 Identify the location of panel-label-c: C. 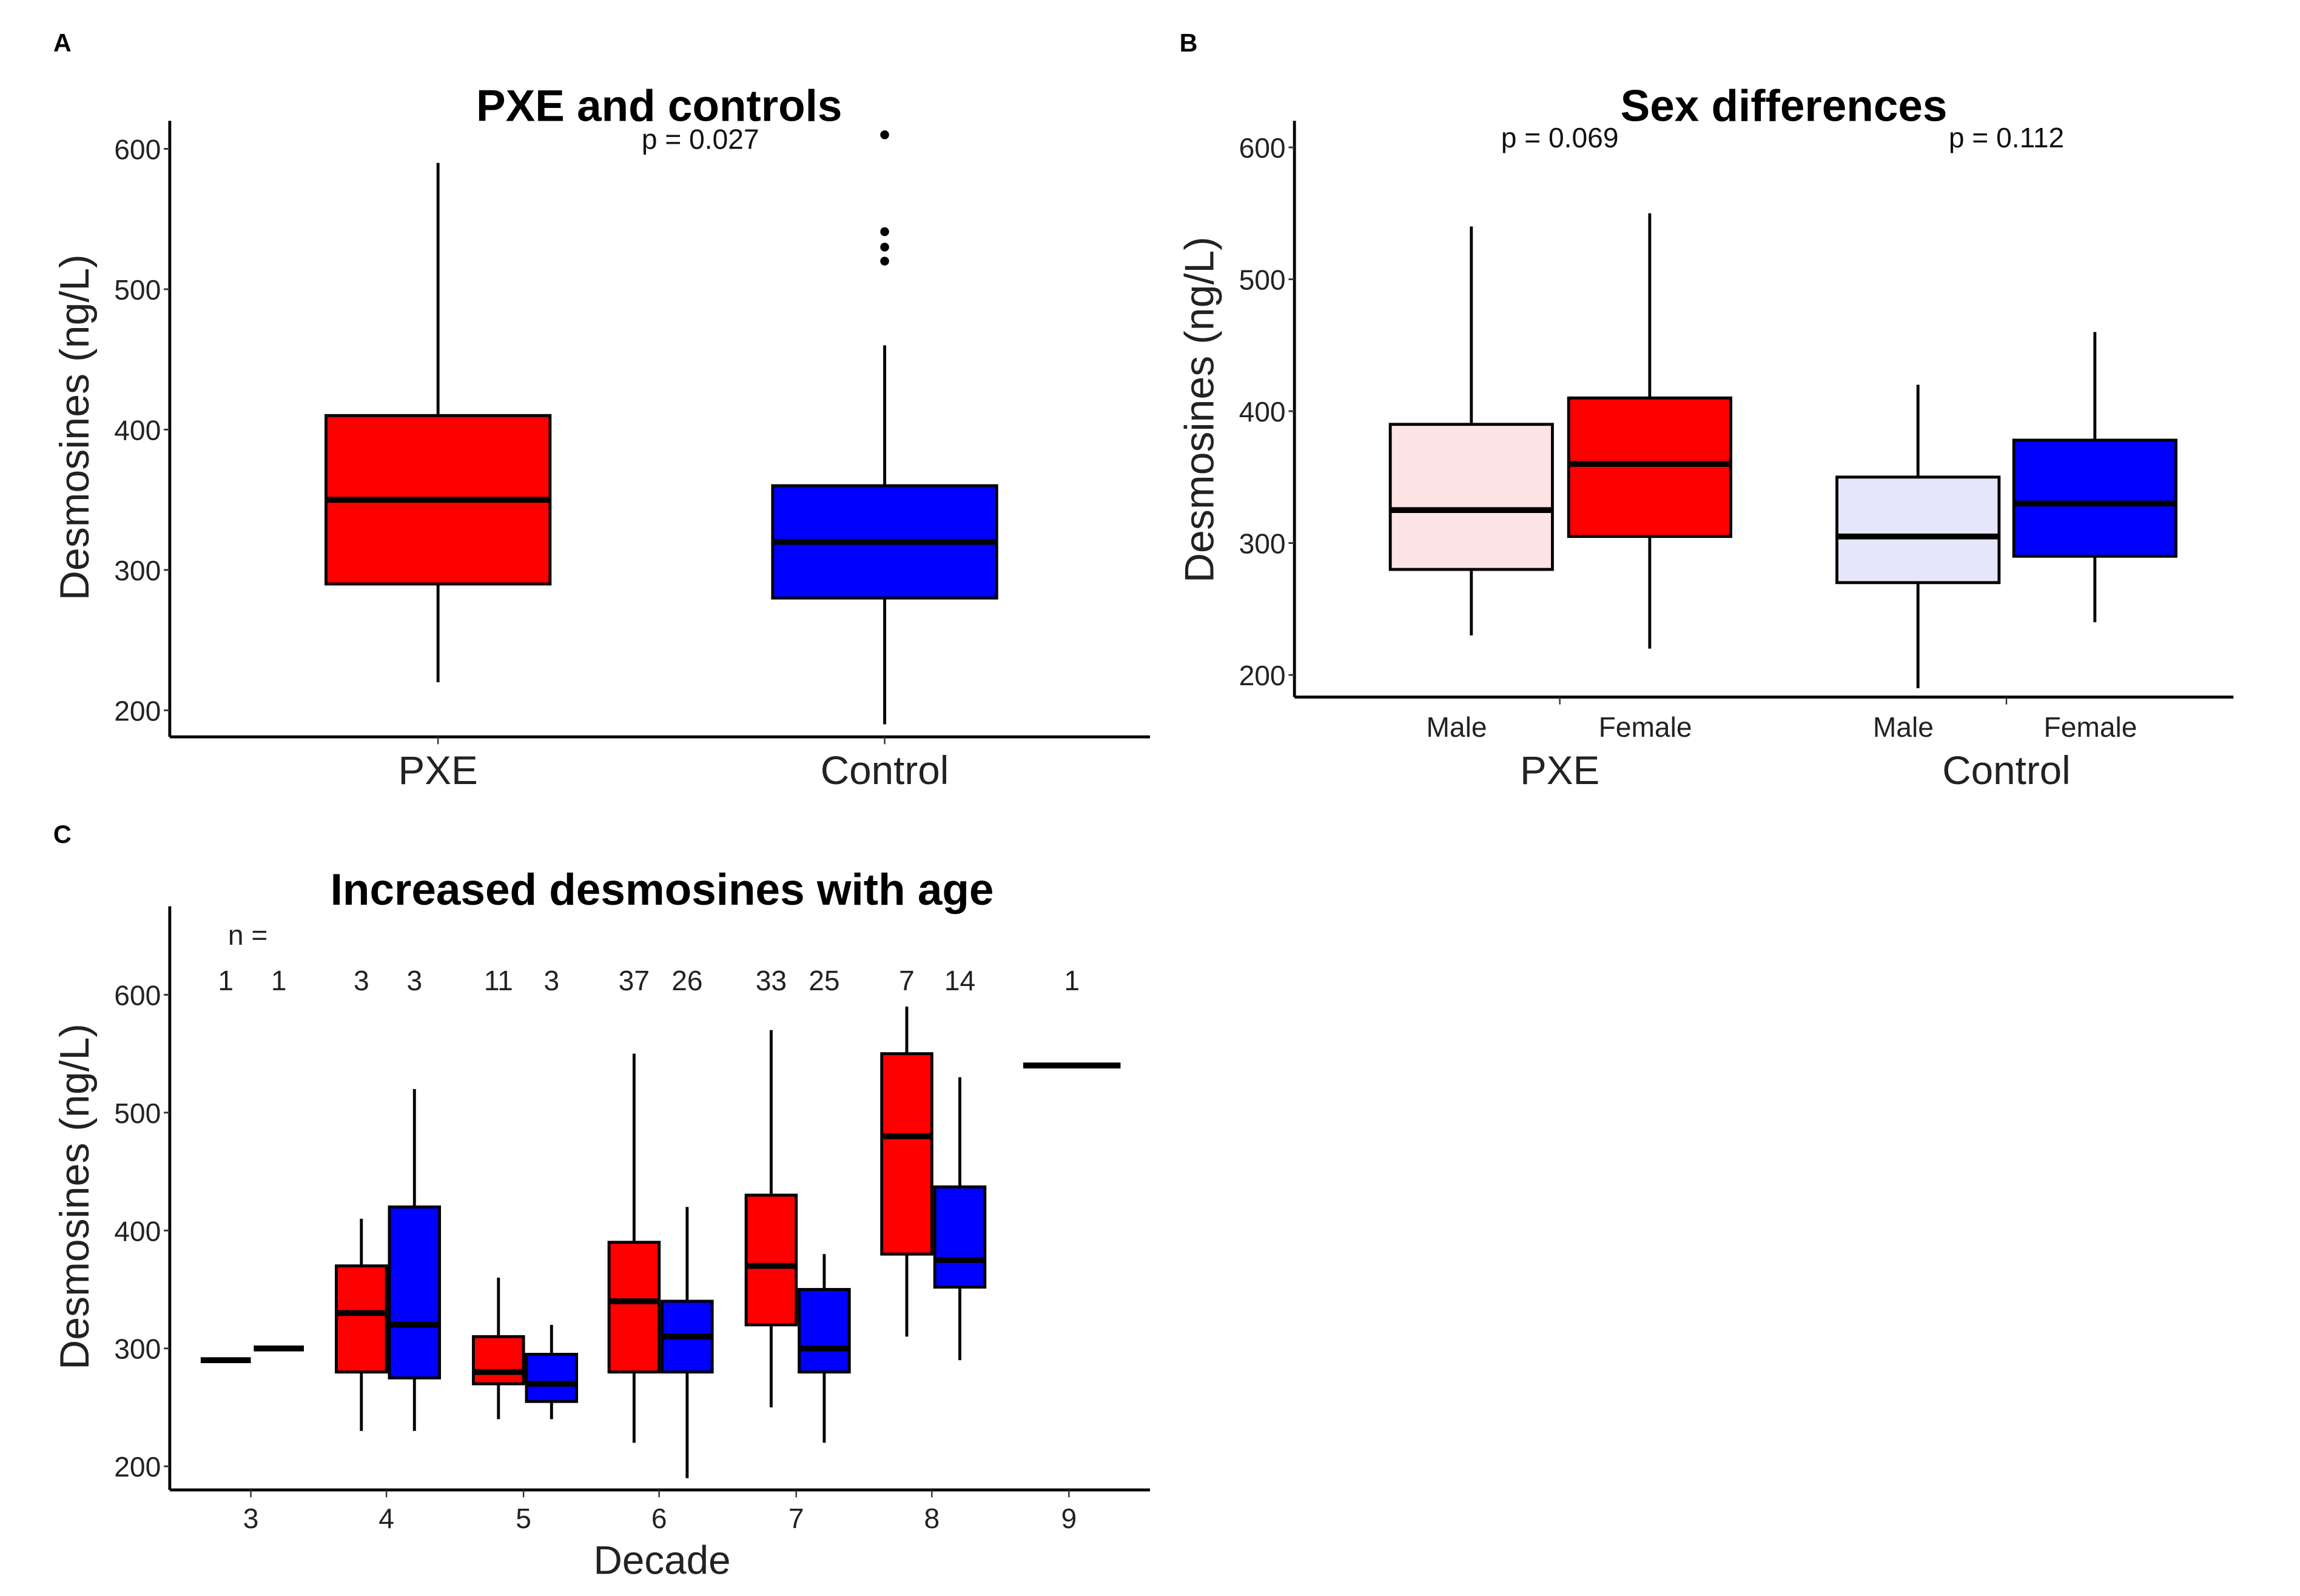
(62, 834).